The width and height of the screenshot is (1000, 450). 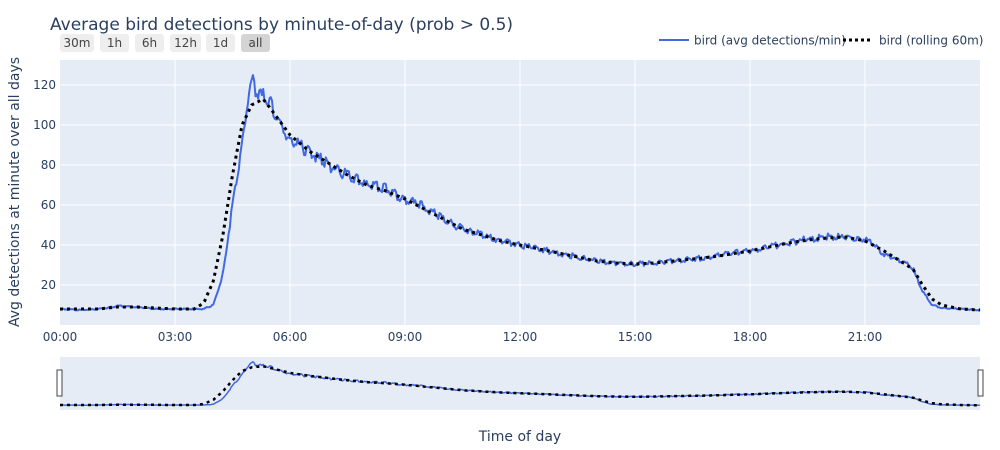 I want to click on x-tick-label: 18:00, so click(x=750, y=337).